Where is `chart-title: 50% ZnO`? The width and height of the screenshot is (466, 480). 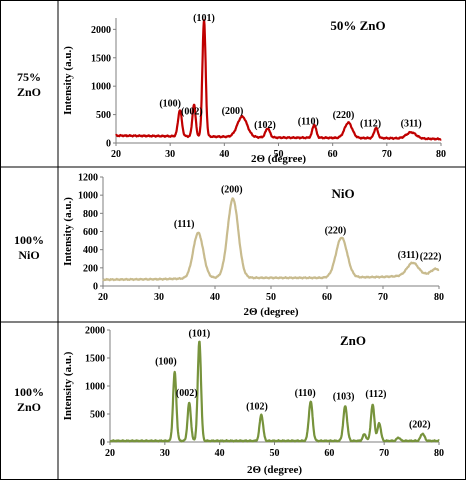 chart-title: 50% ZnO is located at coordinates (357, 25).